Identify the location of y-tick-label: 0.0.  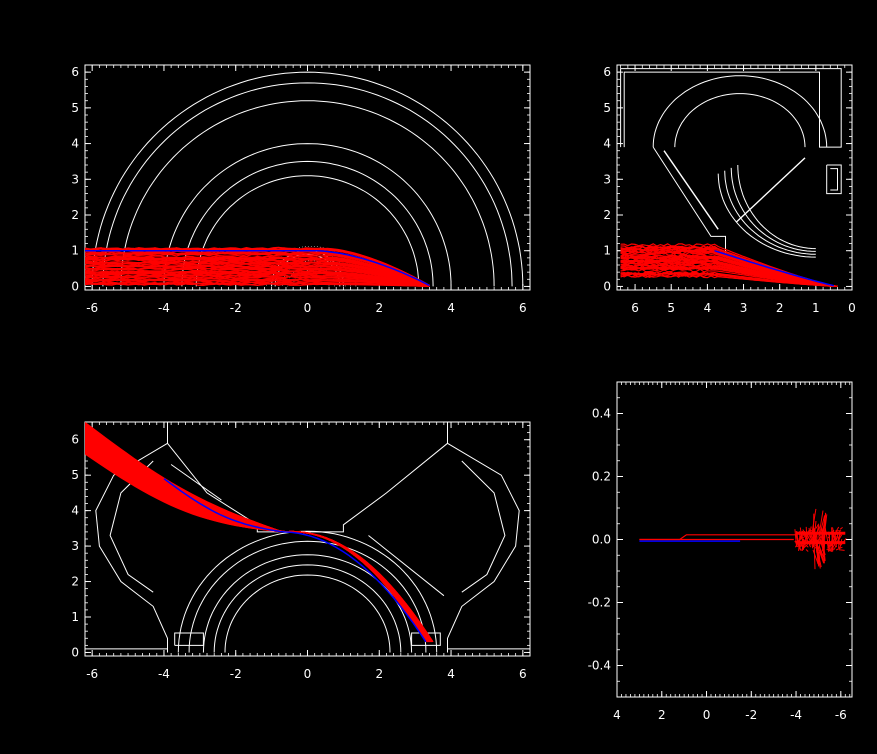
(601, 540).